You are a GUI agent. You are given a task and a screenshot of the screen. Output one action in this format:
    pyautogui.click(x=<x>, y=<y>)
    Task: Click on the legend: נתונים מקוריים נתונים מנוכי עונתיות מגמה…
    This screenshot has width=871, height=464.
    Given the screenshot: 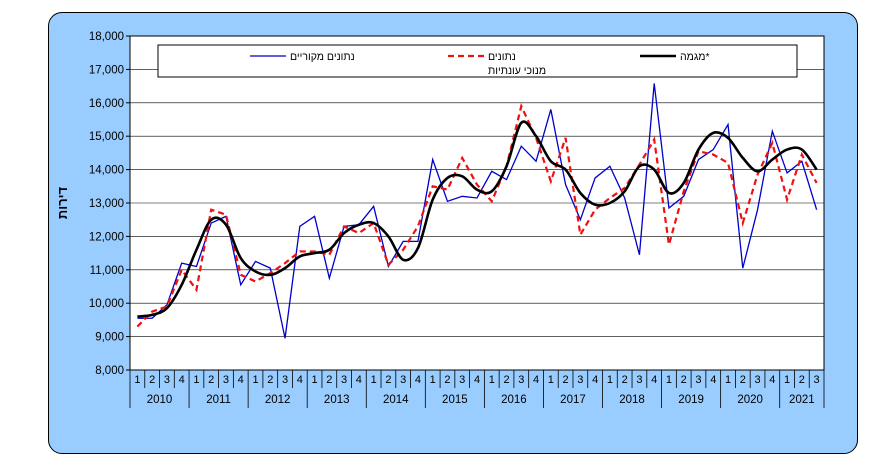 What is the action you would take?
    pyautogui.click(x=477, y=61)
    